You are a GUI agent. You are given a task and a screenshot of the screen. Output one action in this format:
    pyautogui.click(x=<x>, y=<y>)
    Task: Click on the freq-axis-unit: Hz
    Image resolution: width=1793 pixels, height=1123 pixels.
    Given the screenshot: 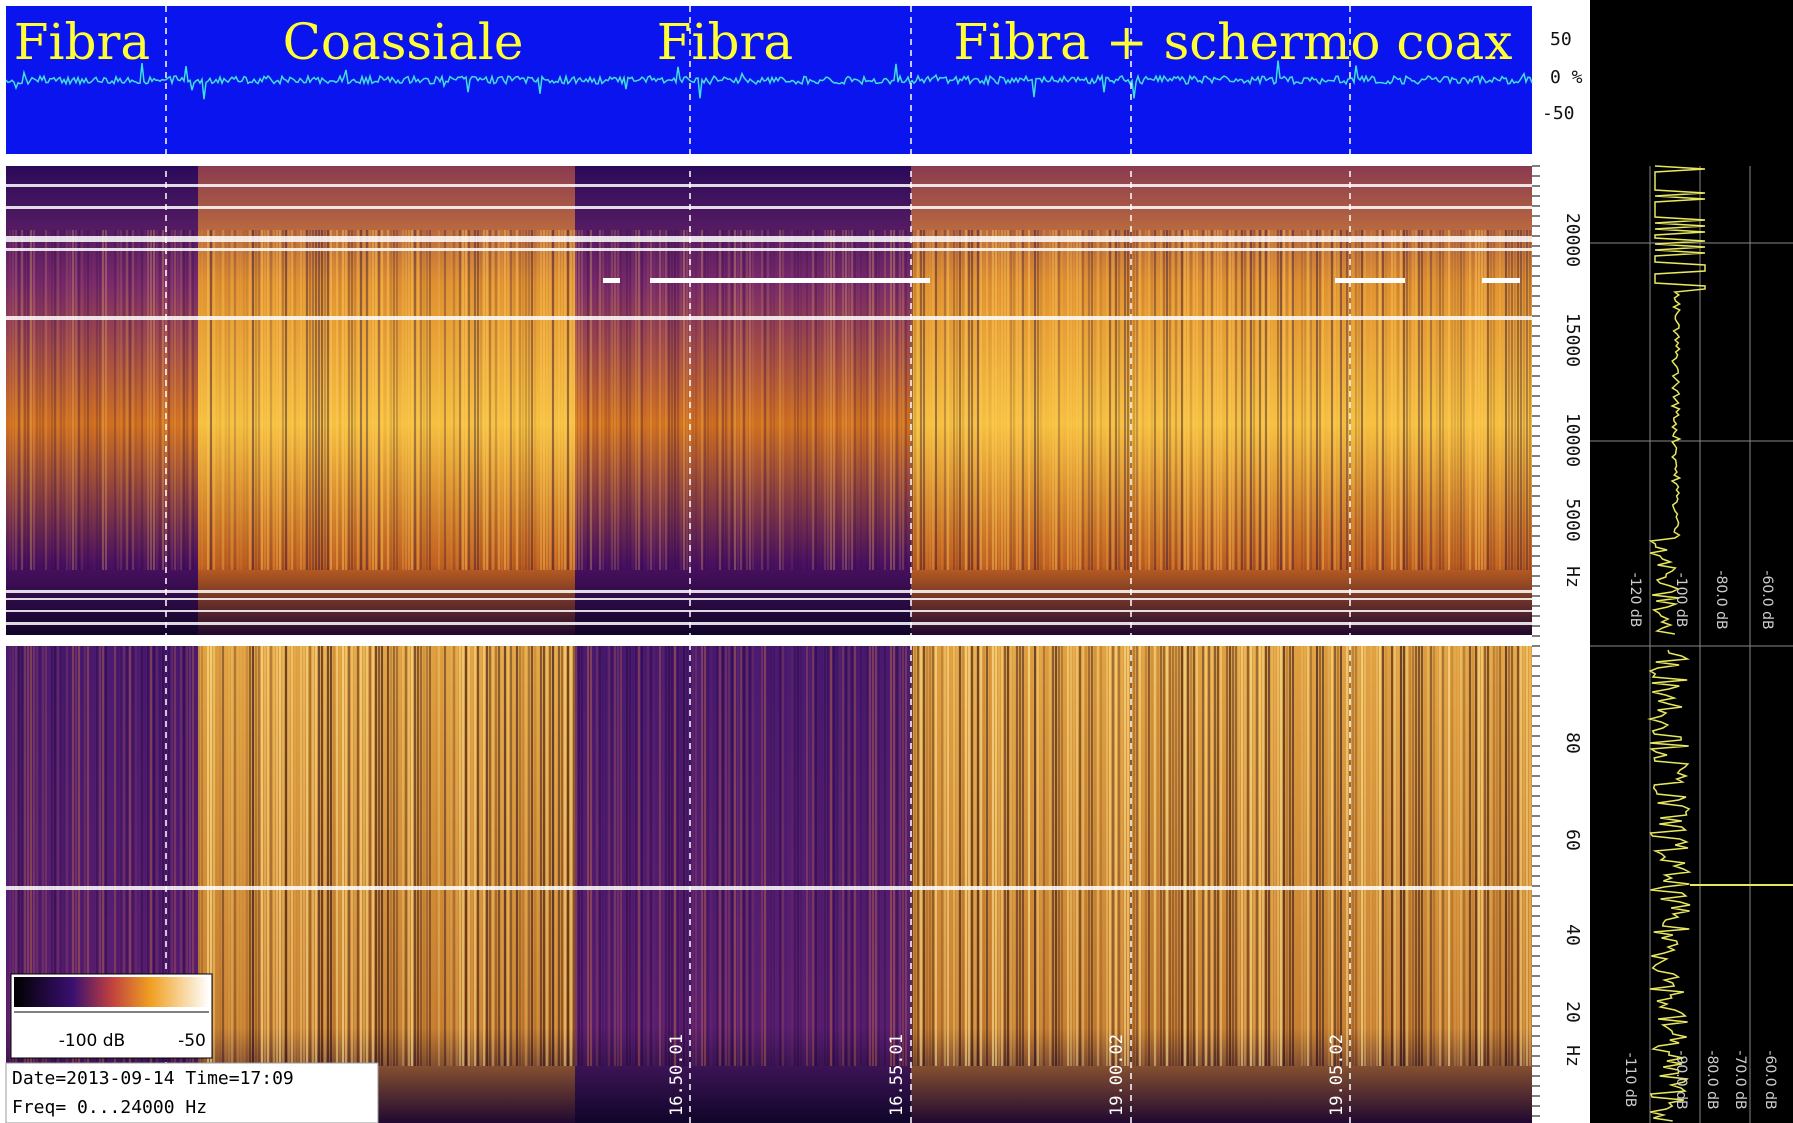 What is the action you would take?
    pyautogui.click(x=1572, y=1056)
    